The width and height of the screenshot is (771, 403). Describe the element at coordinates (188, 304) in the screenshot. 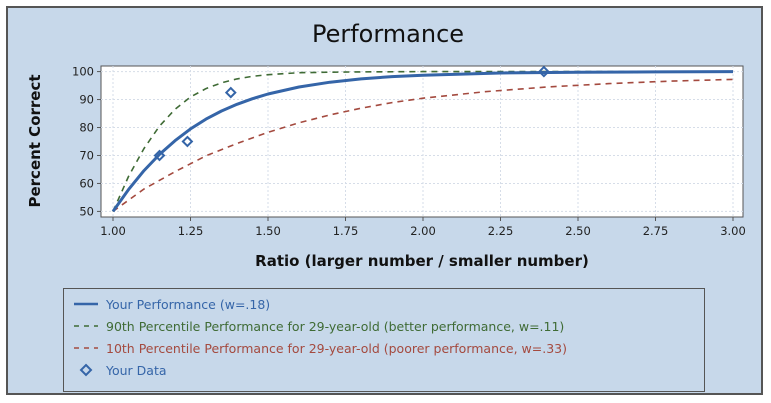

I see `legend-label: Your Performance (w=.18)` at that location.